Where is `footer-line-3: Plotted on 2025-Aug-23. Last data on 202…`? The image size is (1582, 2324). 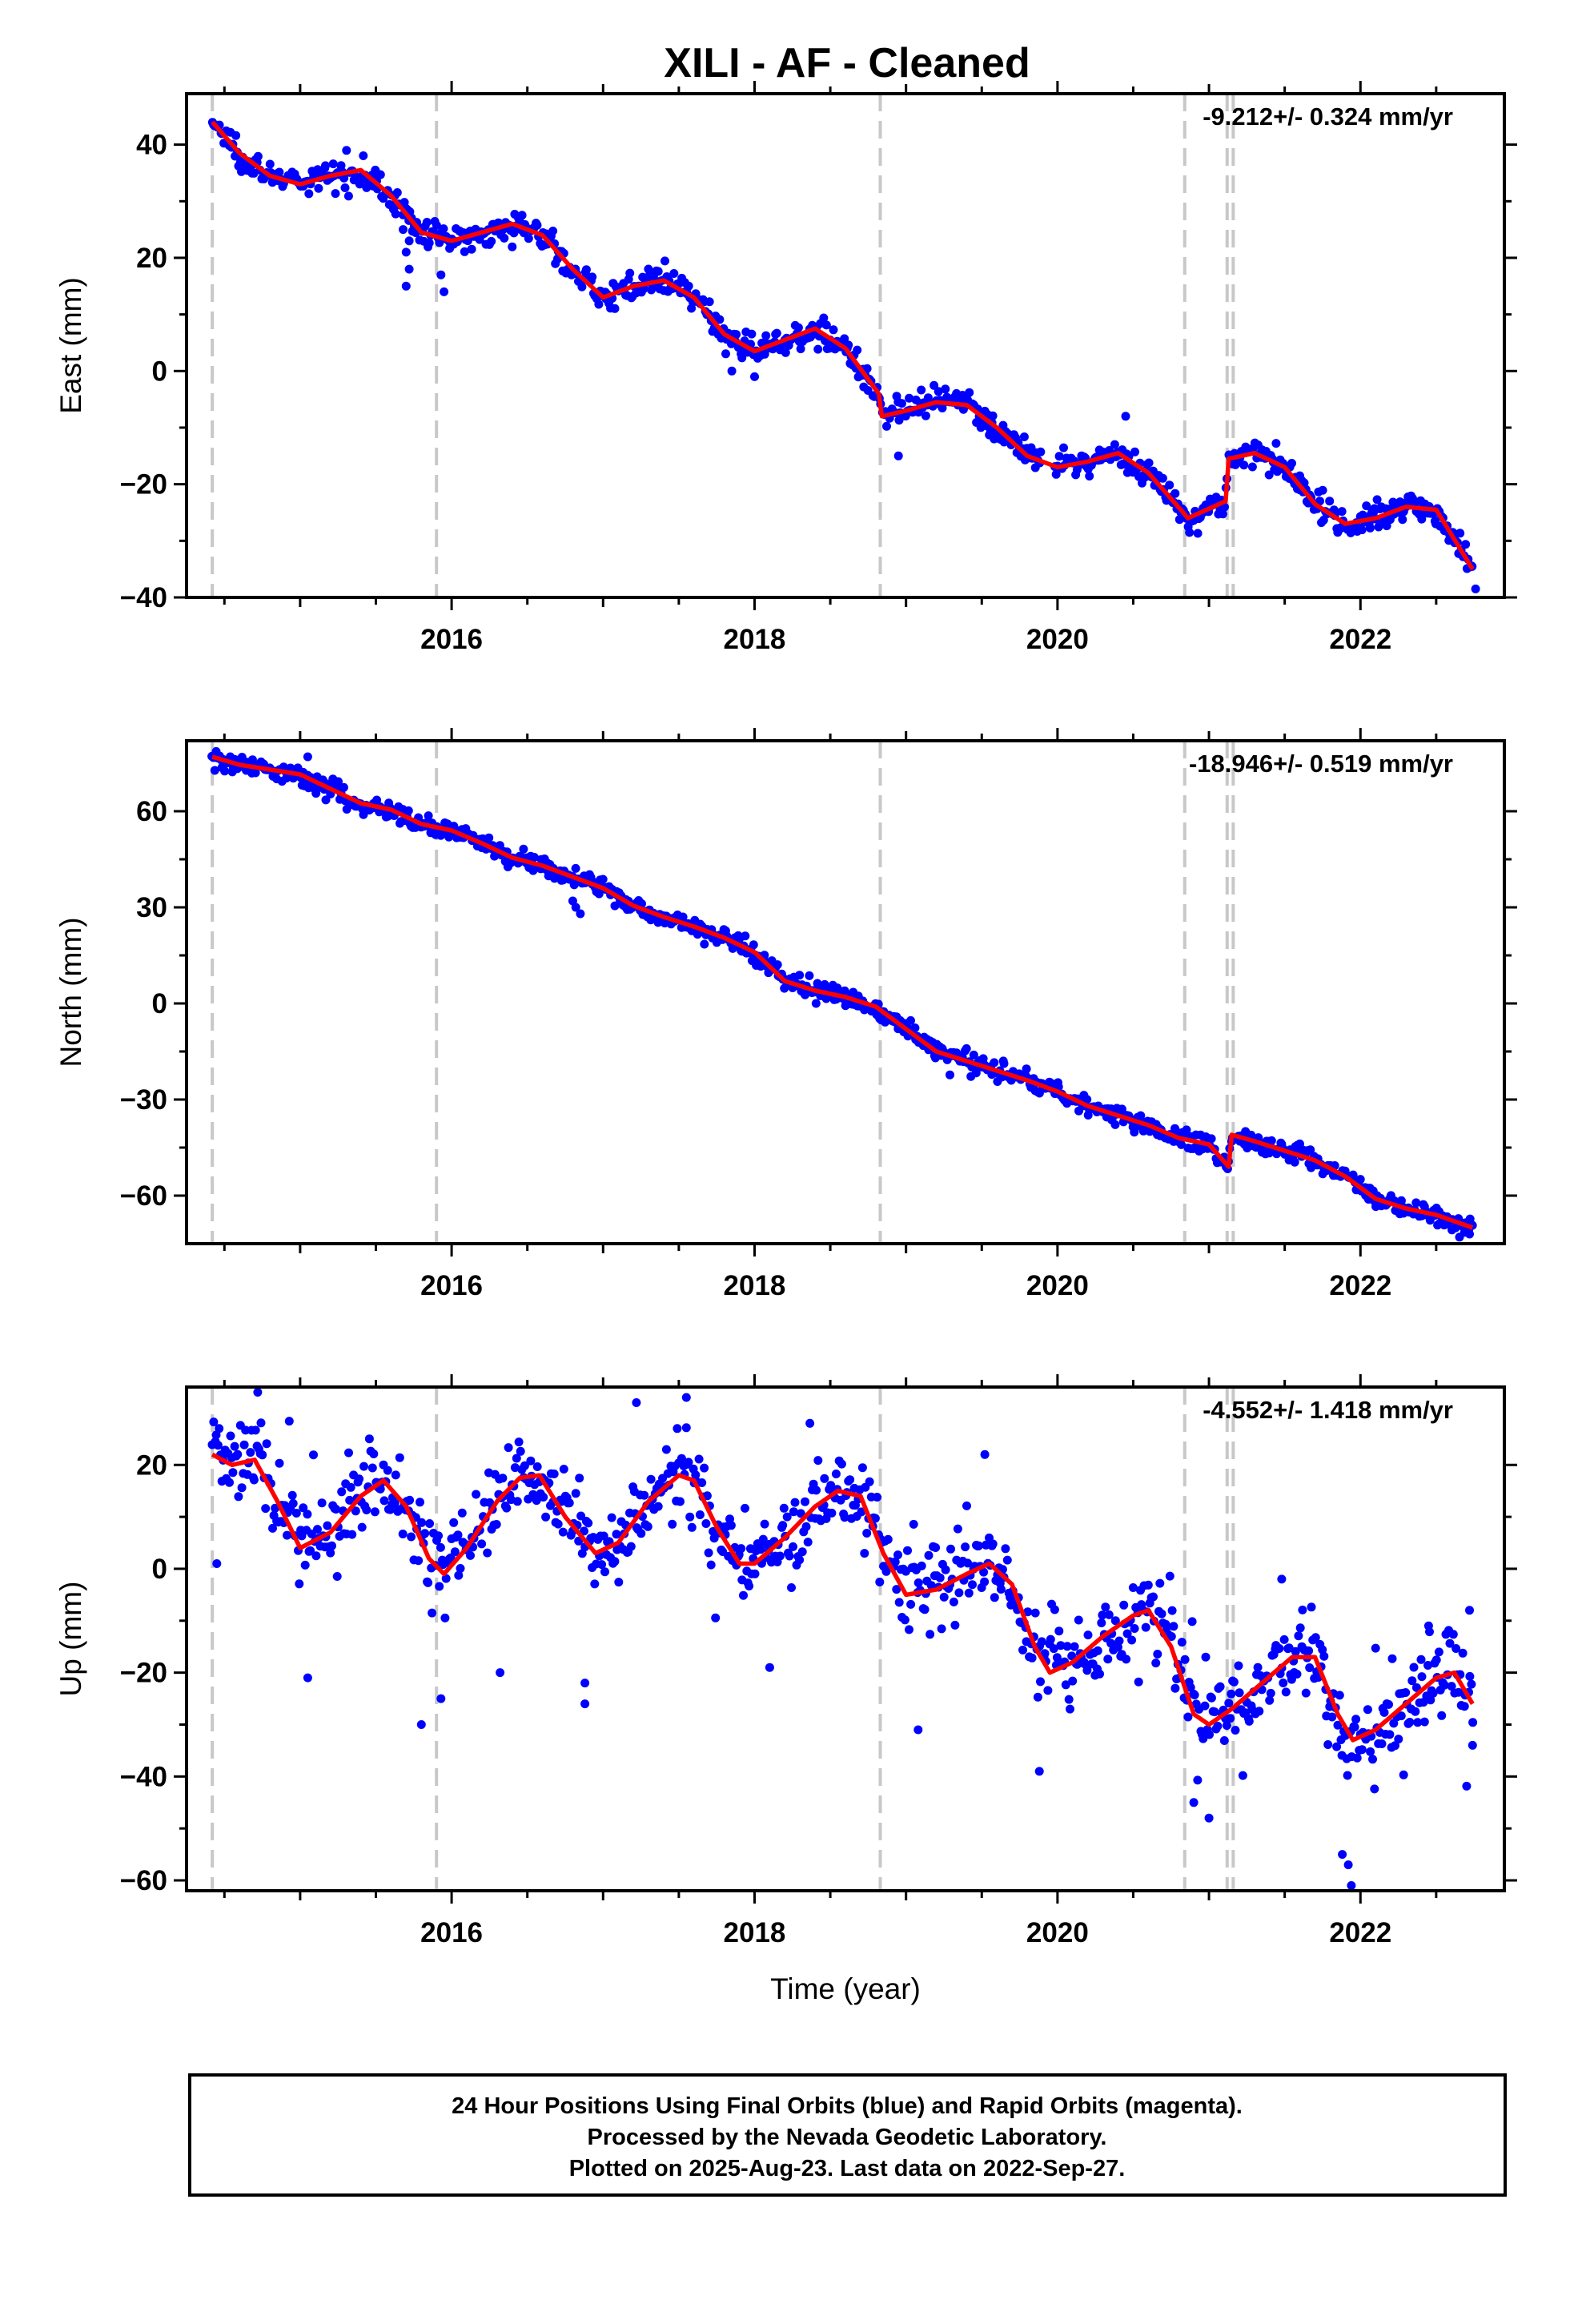 footer-line-3: Plotted on 2025-Aug-23. Last data on 202… is located at coordinates (847, 2168).